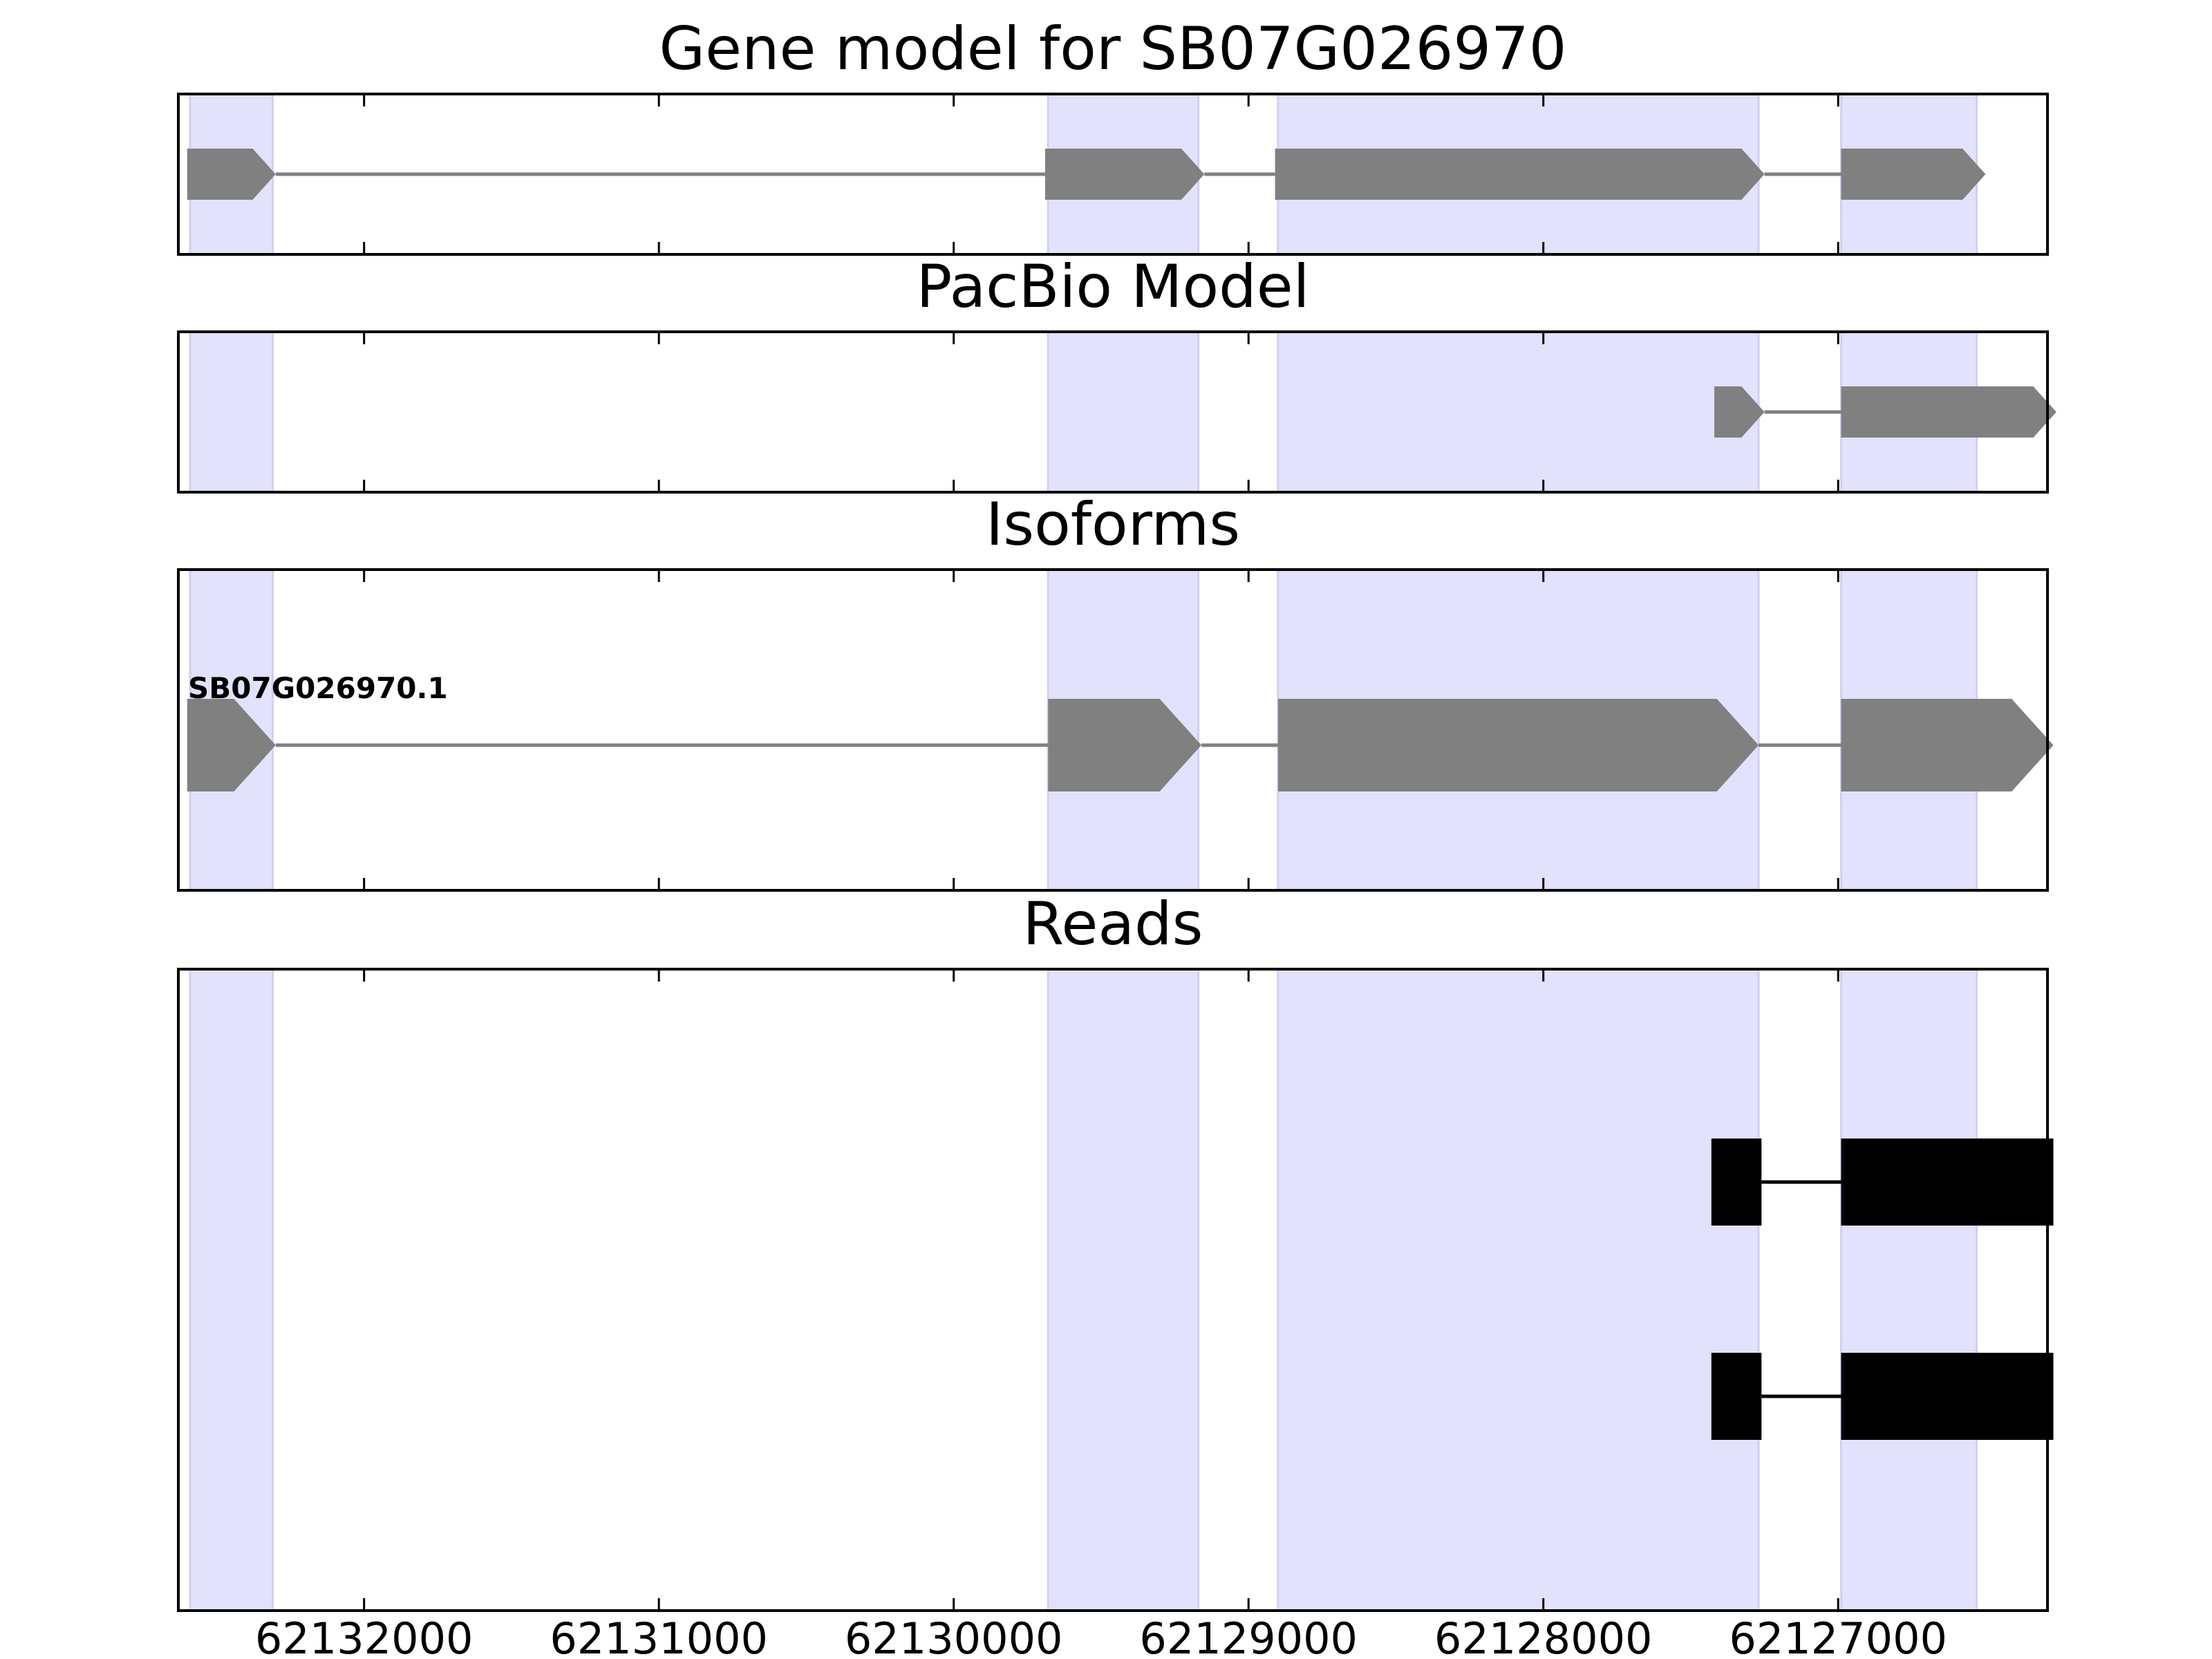  I want to click on panel-2: PacBio Model, so click(1117, 373).